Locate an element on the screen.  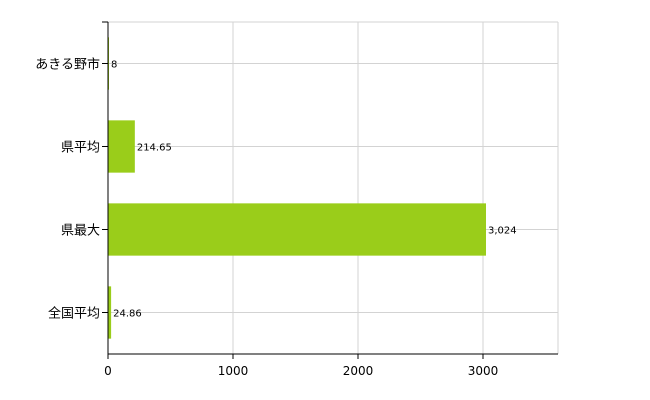
x-tick-label-2: 2000 is located at coordinates (358, 371).